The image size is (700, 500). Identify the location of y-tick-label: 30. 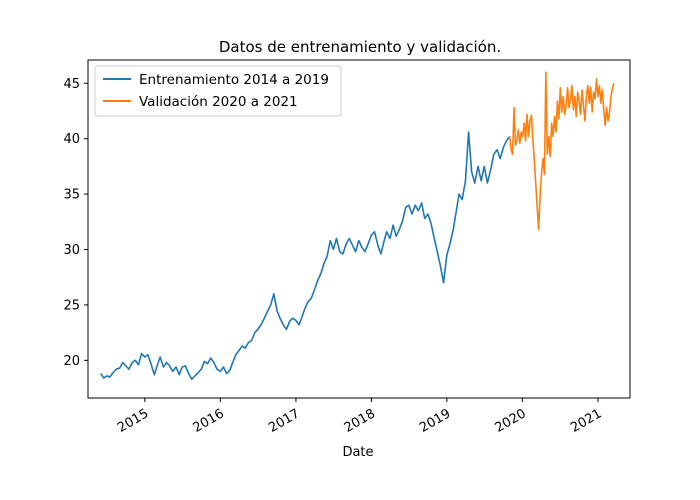
(71, 250).